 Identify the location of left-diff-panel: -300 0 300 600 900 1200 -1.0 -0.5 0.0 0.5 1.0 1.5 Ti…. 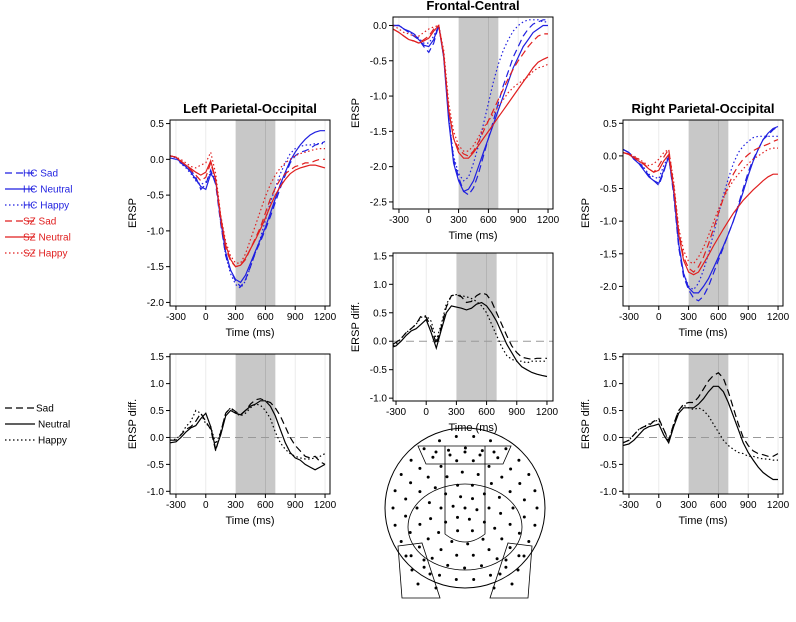
(232, 439).